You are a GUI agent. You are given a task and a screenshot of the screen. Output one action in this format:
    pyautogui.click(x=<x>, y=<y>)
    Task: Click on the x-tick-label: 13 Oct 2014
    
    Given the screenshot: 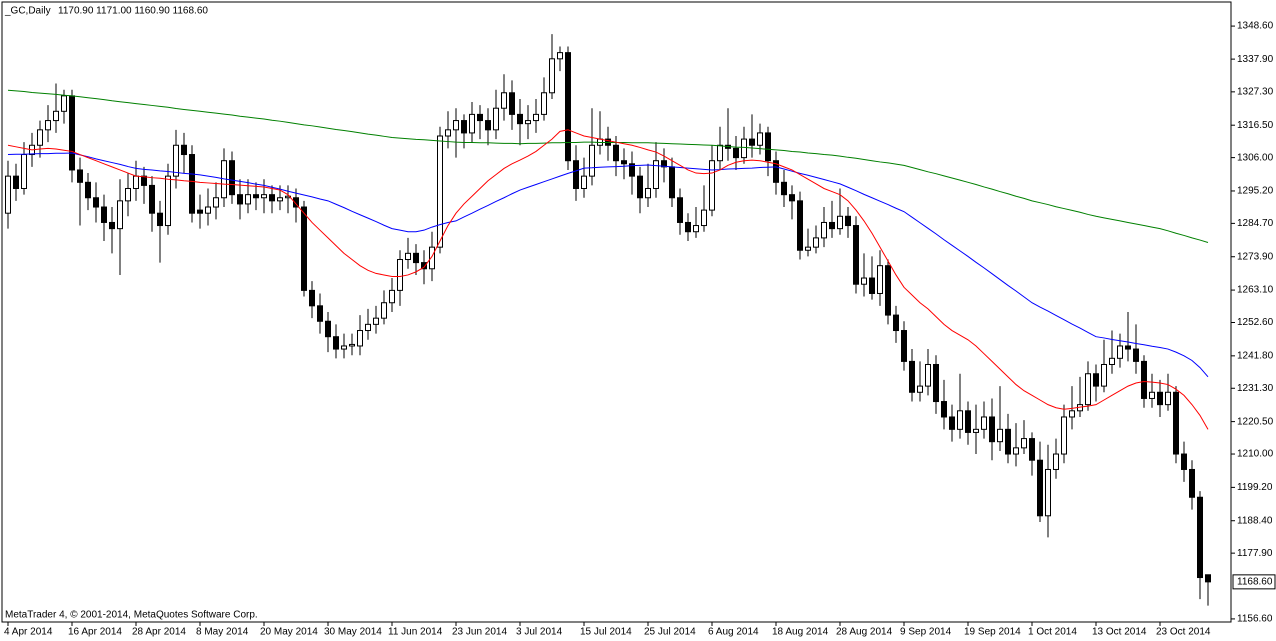 What is the action you would take?
    pyautogui.click(x=1119, y=632)
    